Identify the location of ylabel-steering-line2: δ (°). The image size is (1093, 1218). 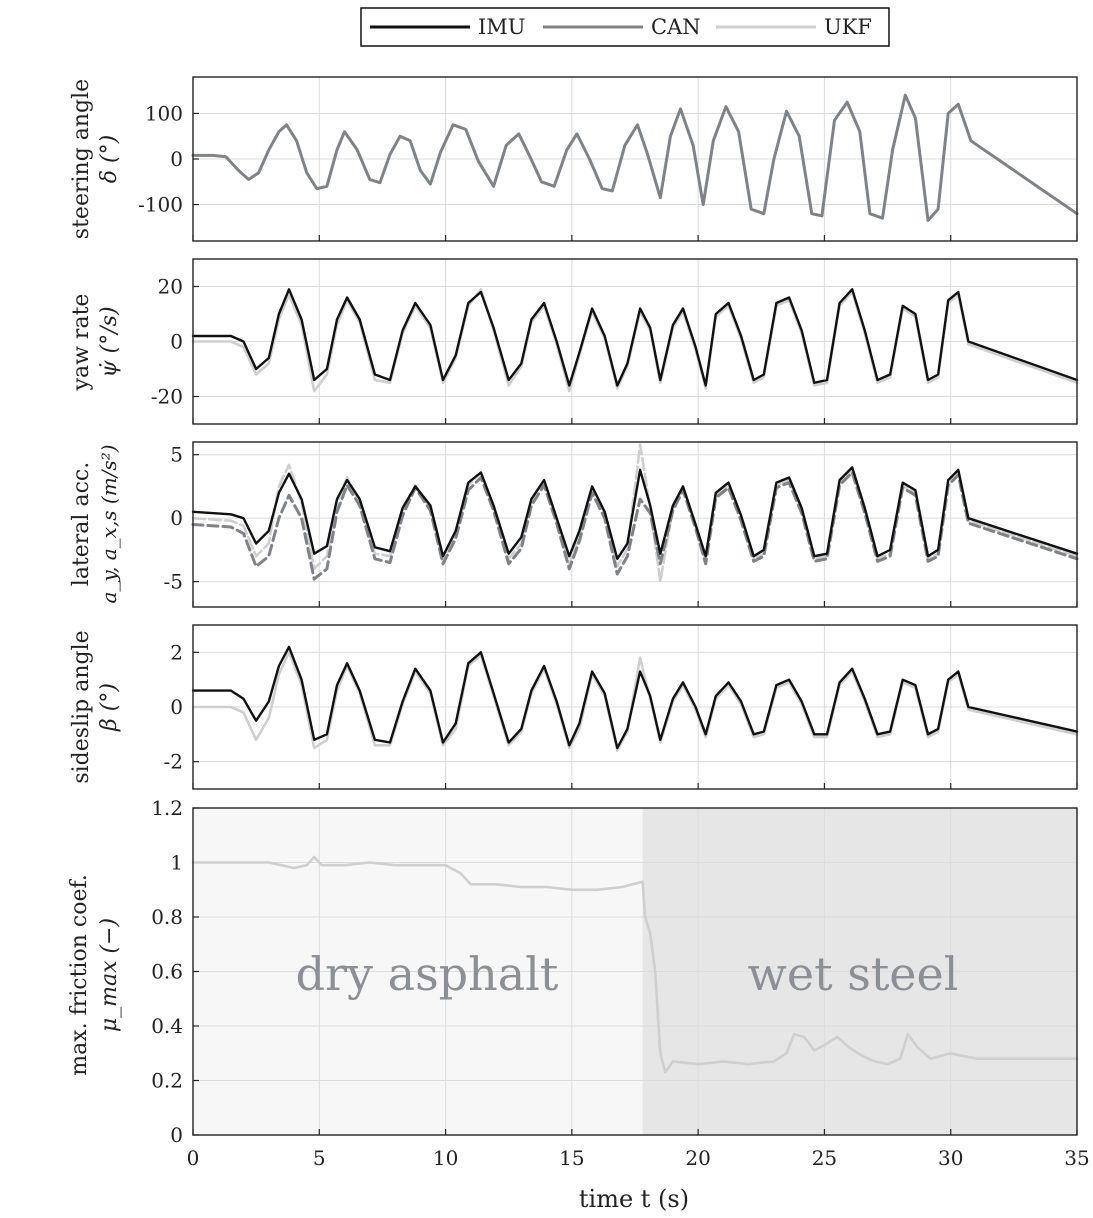
(109, 159).